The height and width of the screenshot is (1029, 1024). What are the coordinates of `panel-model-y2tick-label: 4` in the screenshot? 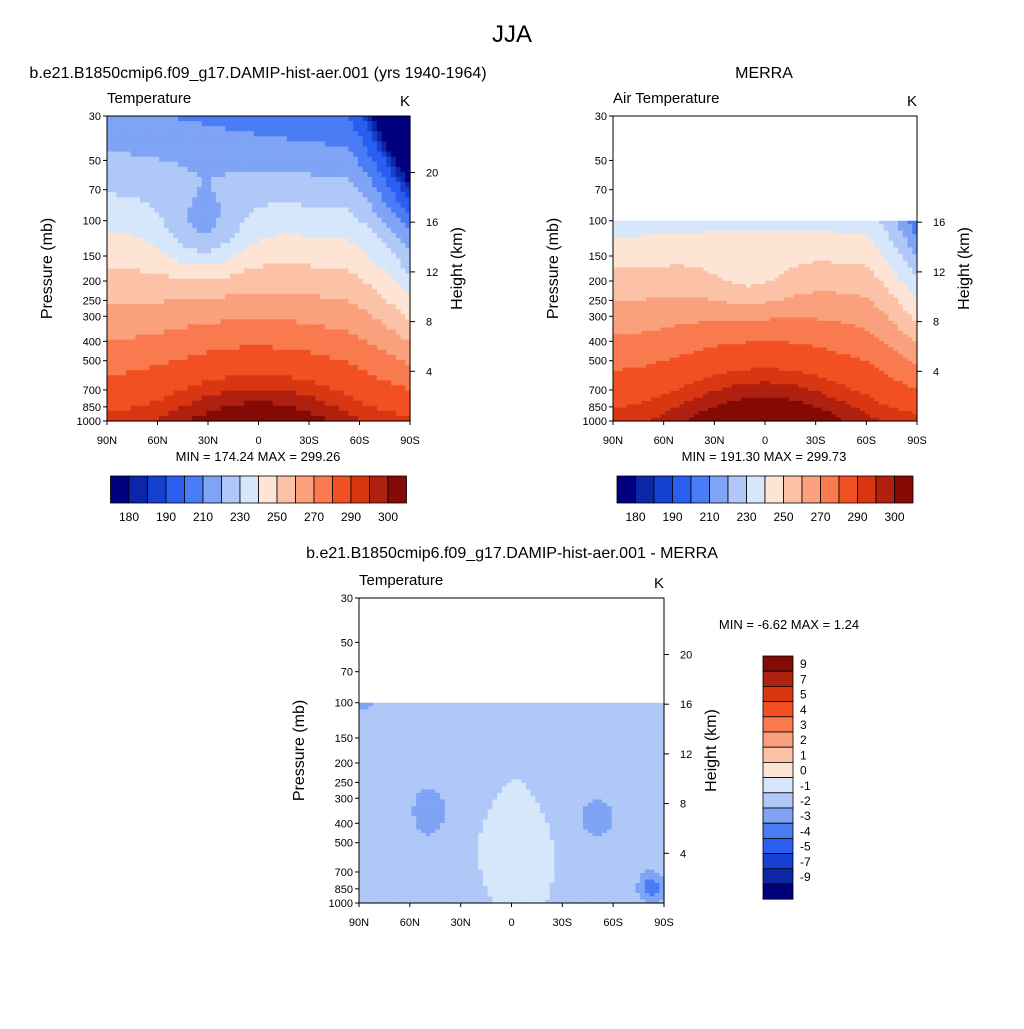 It's located at (429, 372).